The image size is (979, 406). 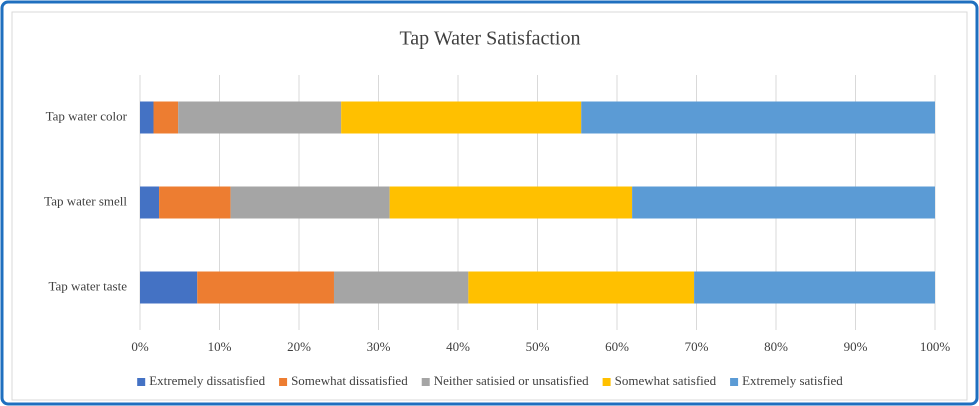 What do you see at coordinates (538, 346) in the screenshot?
I see `x-tick-label: 50%` at bounding box center [538, 346].